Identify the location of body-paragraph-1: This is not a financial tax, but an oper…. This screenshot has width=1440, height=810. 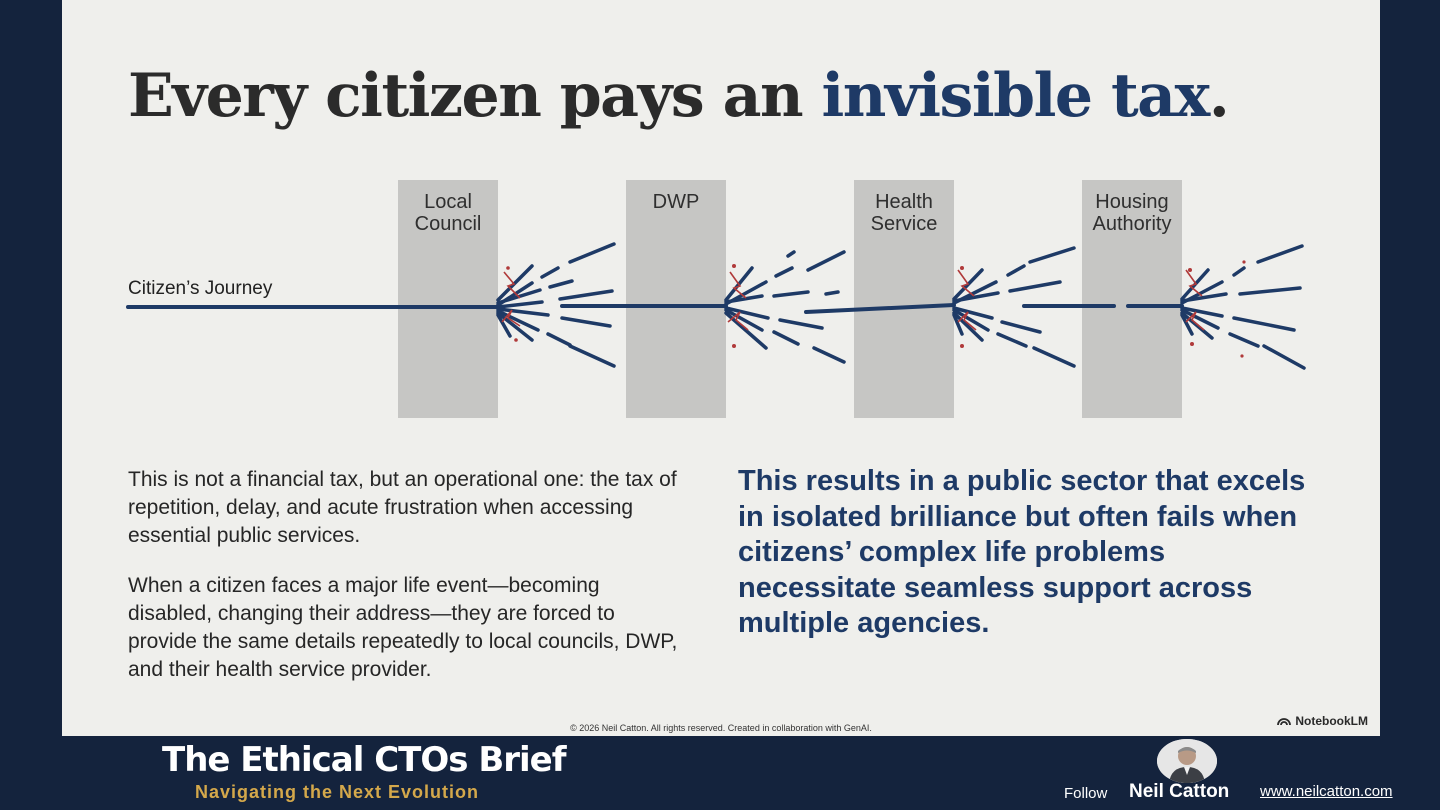
(402, 507).